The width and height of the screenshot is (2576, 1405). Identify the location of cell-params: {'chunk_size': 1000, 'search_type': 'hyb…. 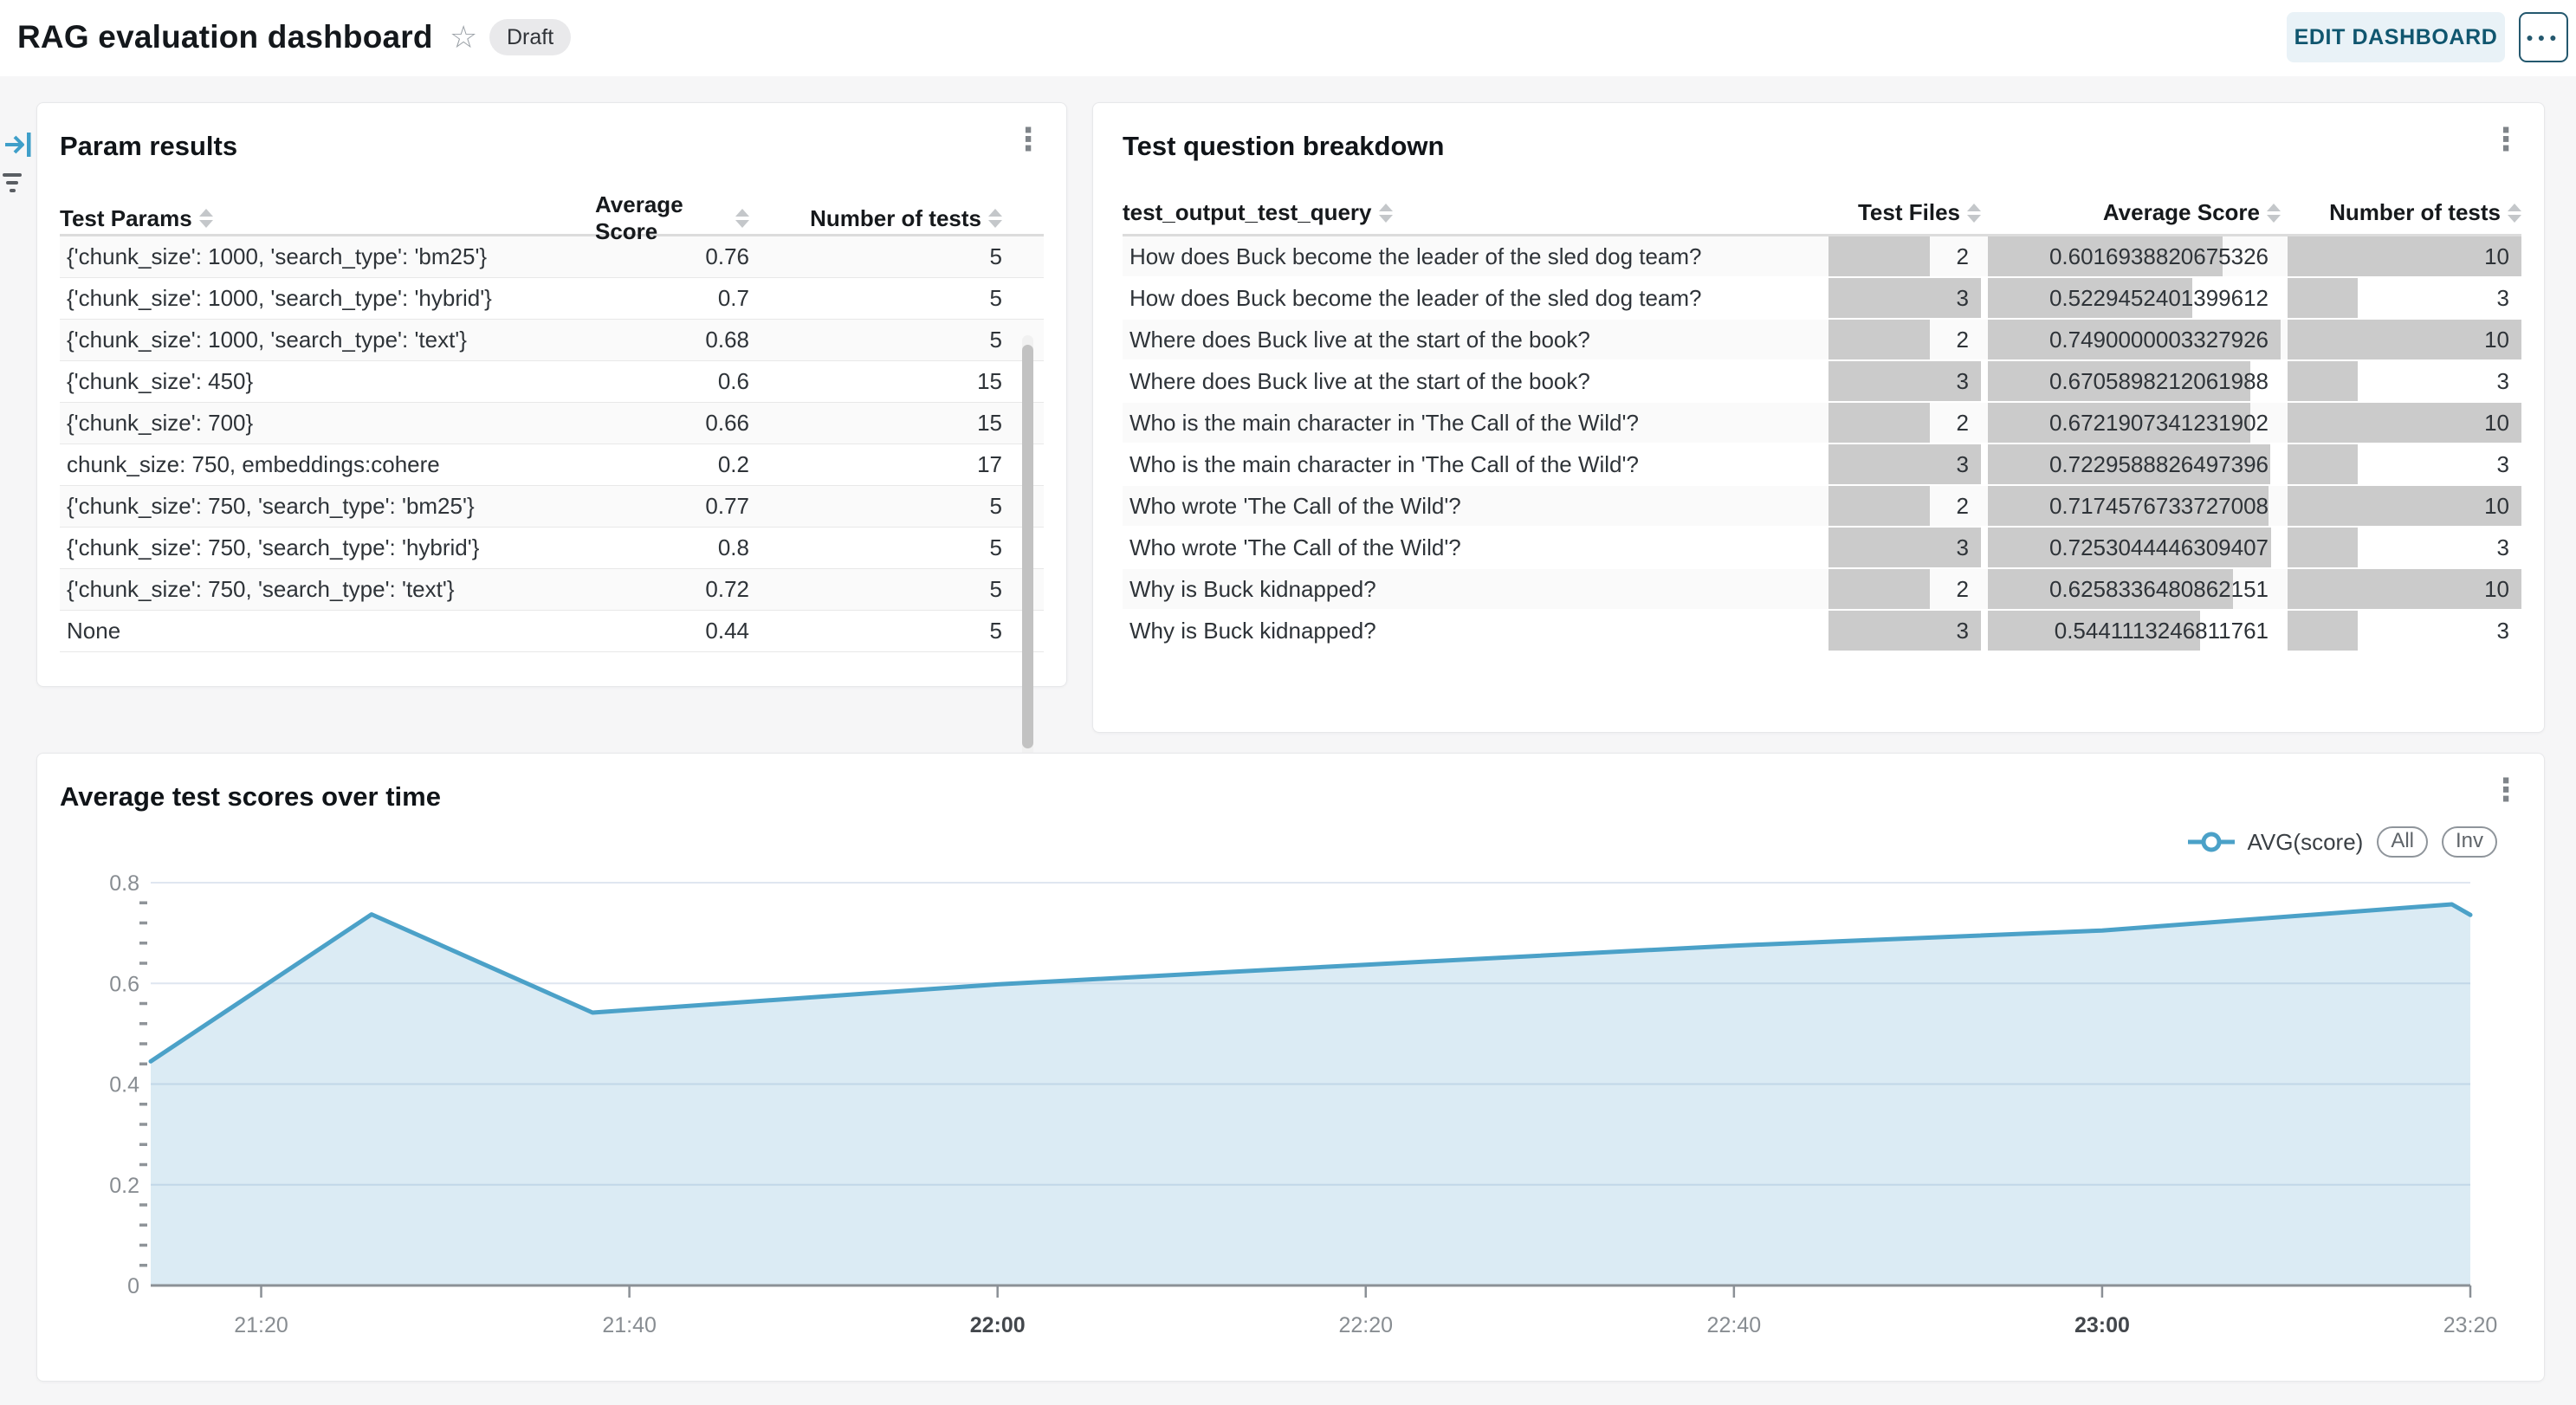
(279, 298).